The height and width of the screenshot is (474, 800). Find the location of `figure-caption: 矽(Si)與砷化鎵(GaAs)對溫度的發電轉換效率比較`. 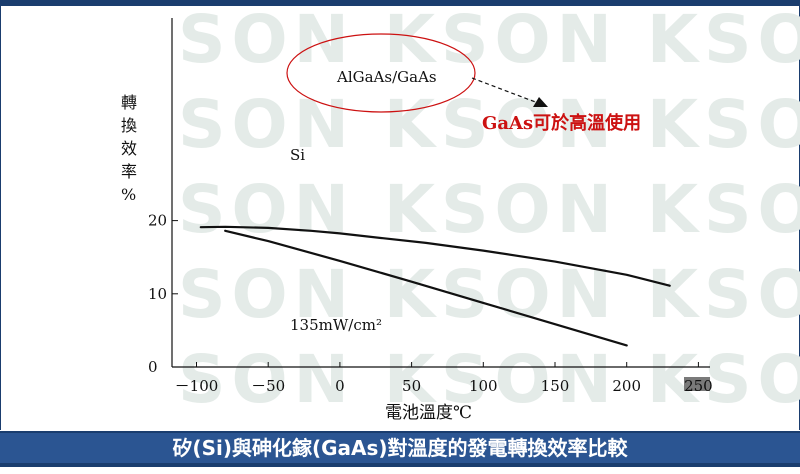

figure-caption: 矽(Si)與砷化鎵(GaAs)對溫度的發電轉換效率比較 is located at coordinates (400, 448).